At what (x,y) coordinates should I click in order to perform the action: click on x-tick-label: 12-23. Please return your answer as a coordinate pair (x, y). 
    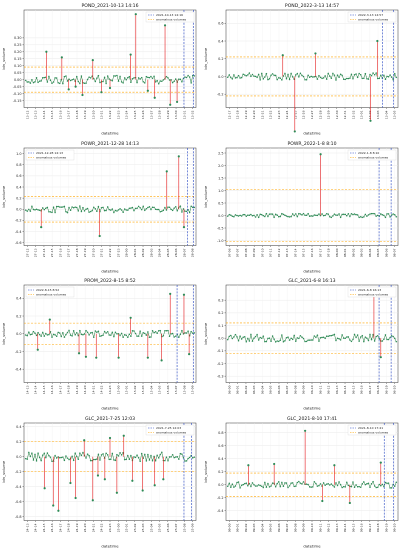
    Looking at the image, I should click on (279, 114).